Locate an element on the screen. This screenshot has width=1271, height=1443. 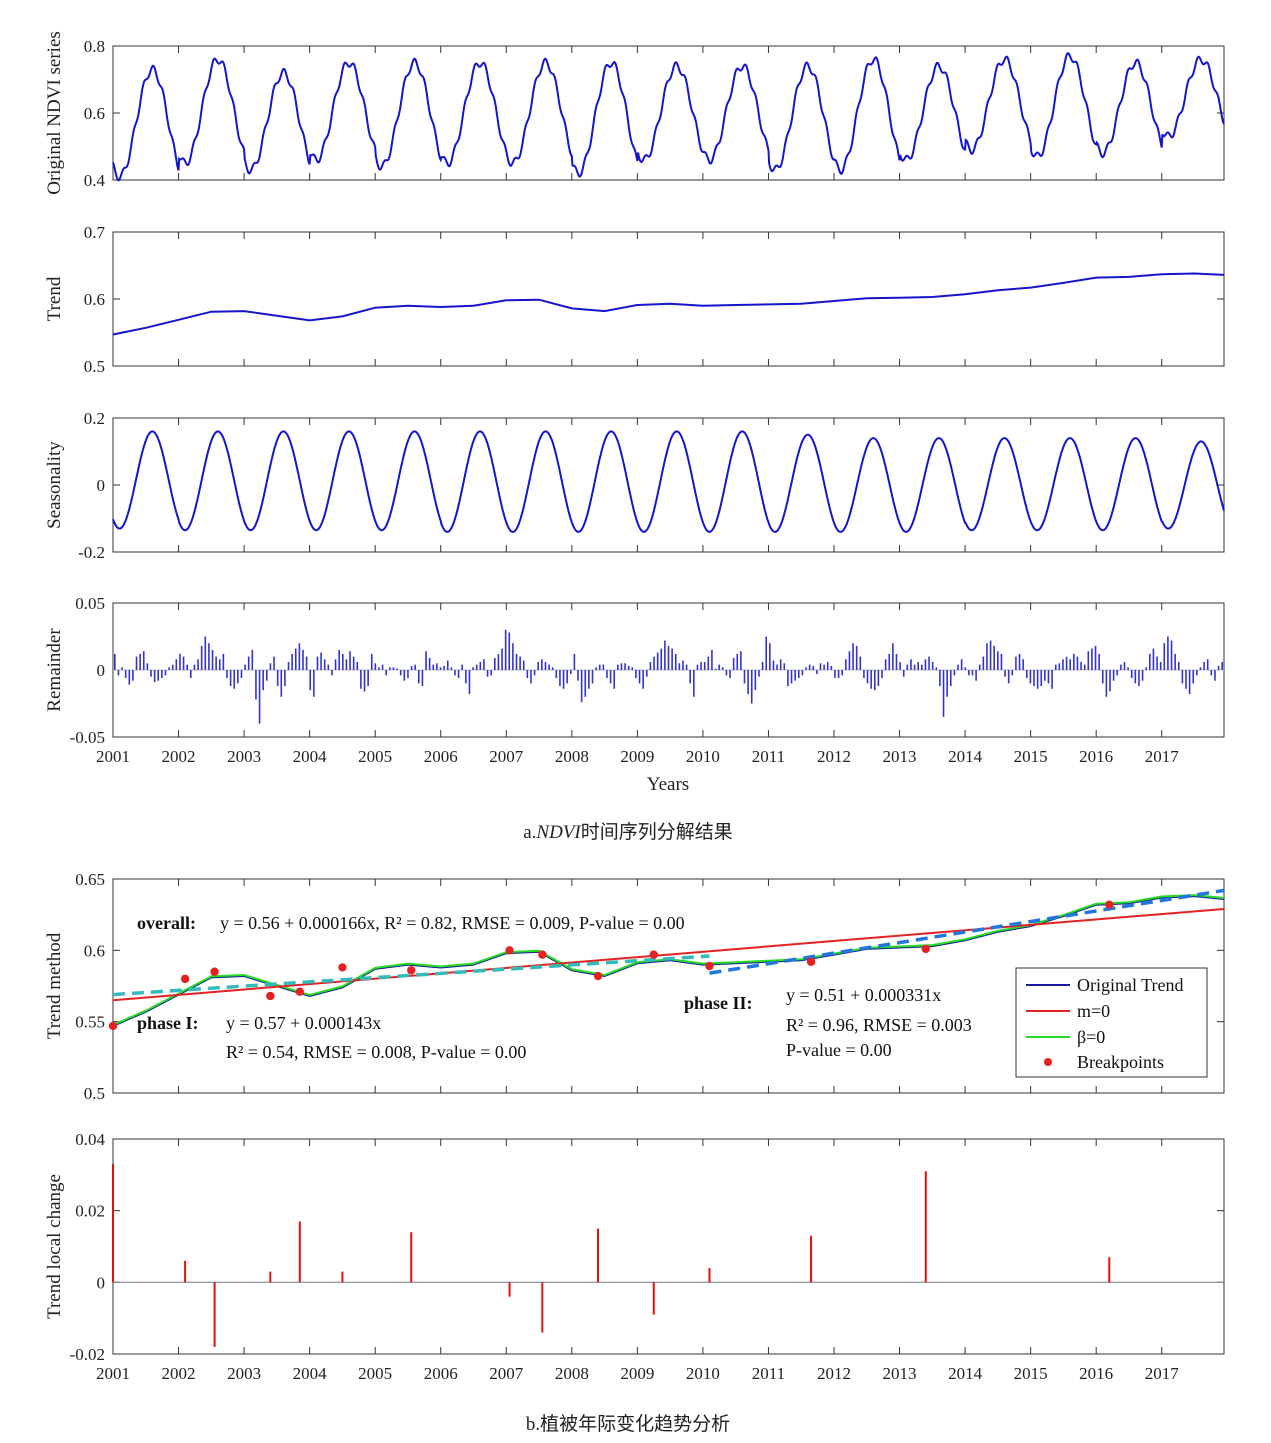
phase1-equation: y = 0.57 + 0.000143x is located at coordinates (303, 1023).